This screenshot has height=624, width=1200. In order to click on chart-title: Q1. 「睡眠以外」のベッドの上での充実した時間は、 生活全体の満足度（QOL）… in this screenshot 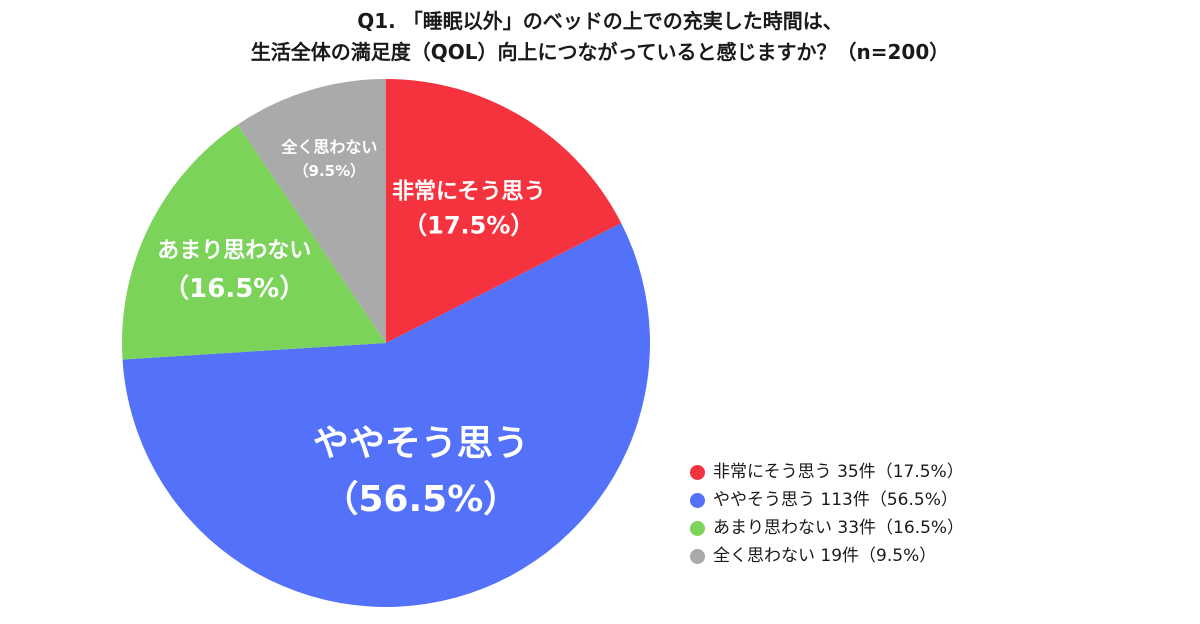, I will do `click(600, 37)`.